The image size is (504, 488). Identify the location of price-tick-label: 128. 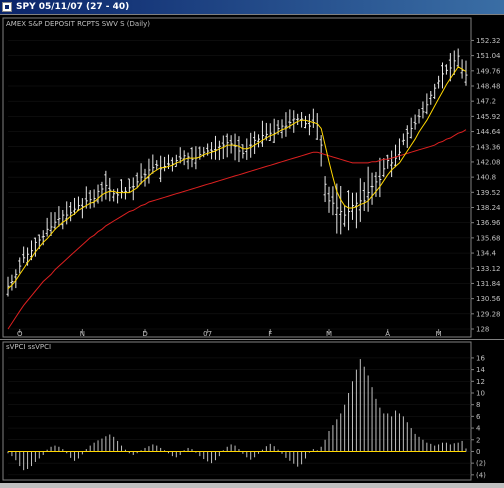
(482, 330).